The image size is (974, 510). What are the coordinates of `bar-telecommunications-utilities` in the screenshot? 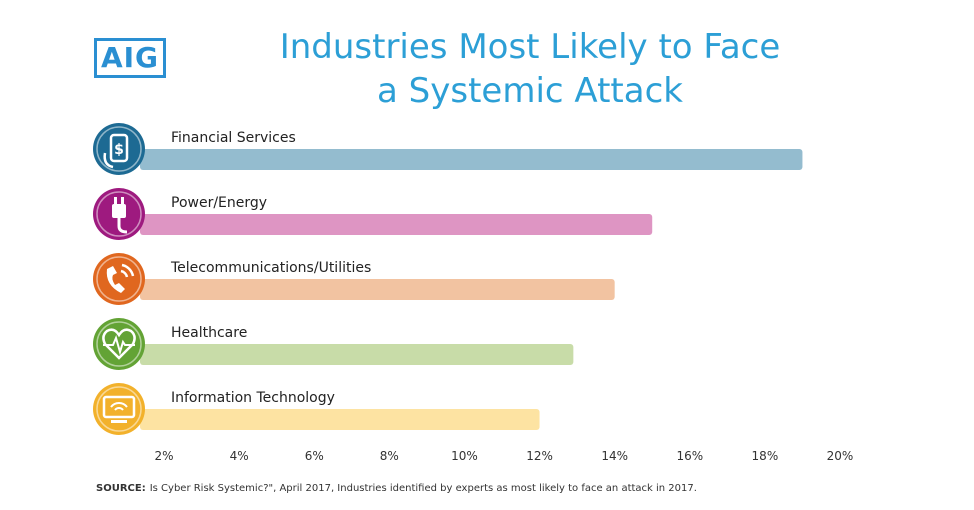 It's located at (377, 289).